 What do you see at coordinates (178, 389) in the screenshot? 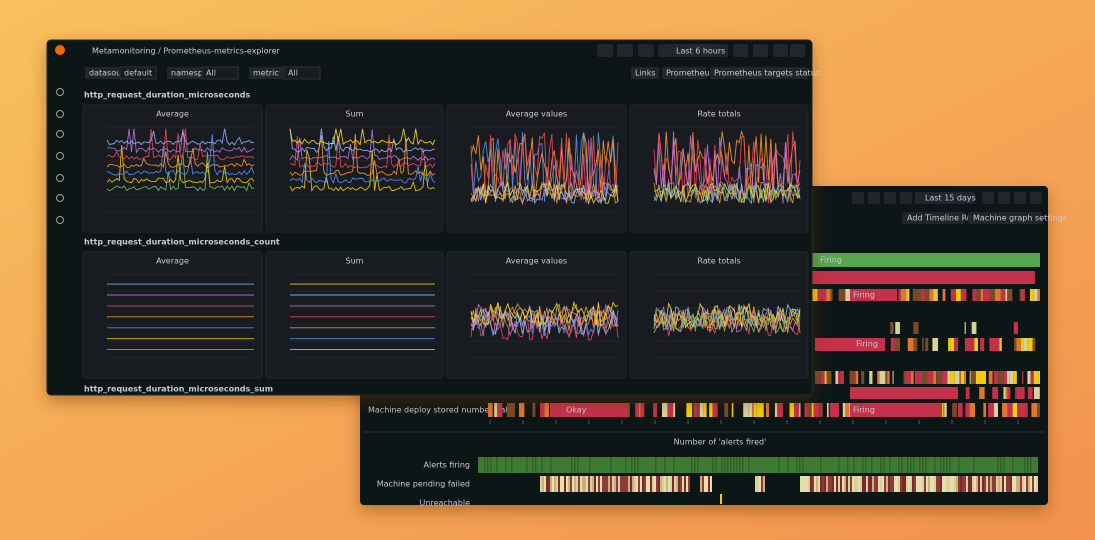
I see `section-title: http_request_duration_microseconds_sum` at bounding box center [178, 389].